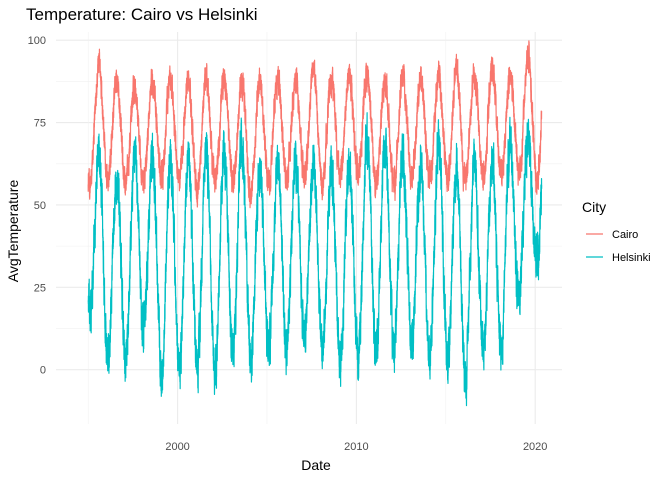 The image size is (672, 480). I want to click on x-tick-label: 2000, so click(177, 447).